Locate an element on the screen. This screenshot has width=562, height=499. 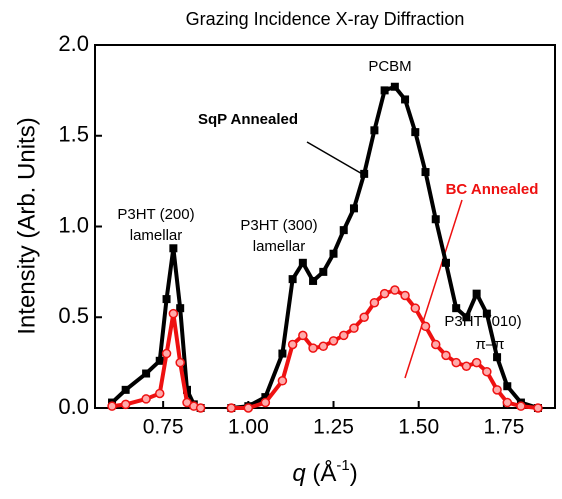
x-tick-label: 1.50 is located at coordinates (418, 427).